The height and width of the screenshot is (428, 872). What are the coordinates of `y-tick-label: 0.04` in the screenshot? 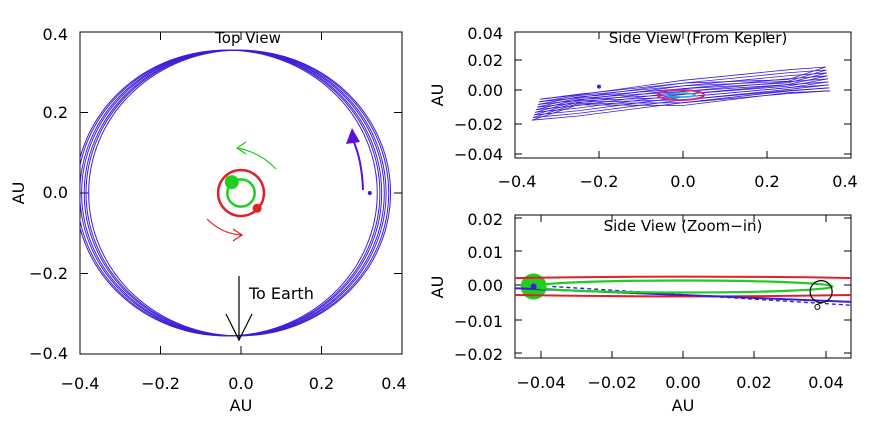 It's located at (485, 33).